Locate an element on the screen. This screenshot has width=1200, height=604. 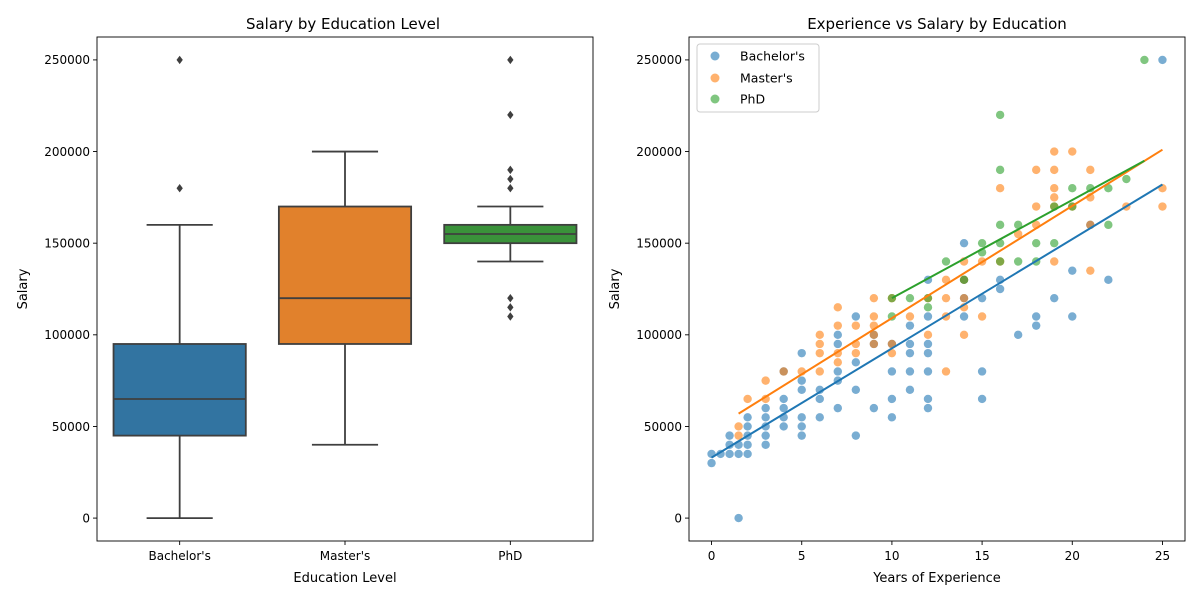
legend-box is located at coordinates (758, 78).